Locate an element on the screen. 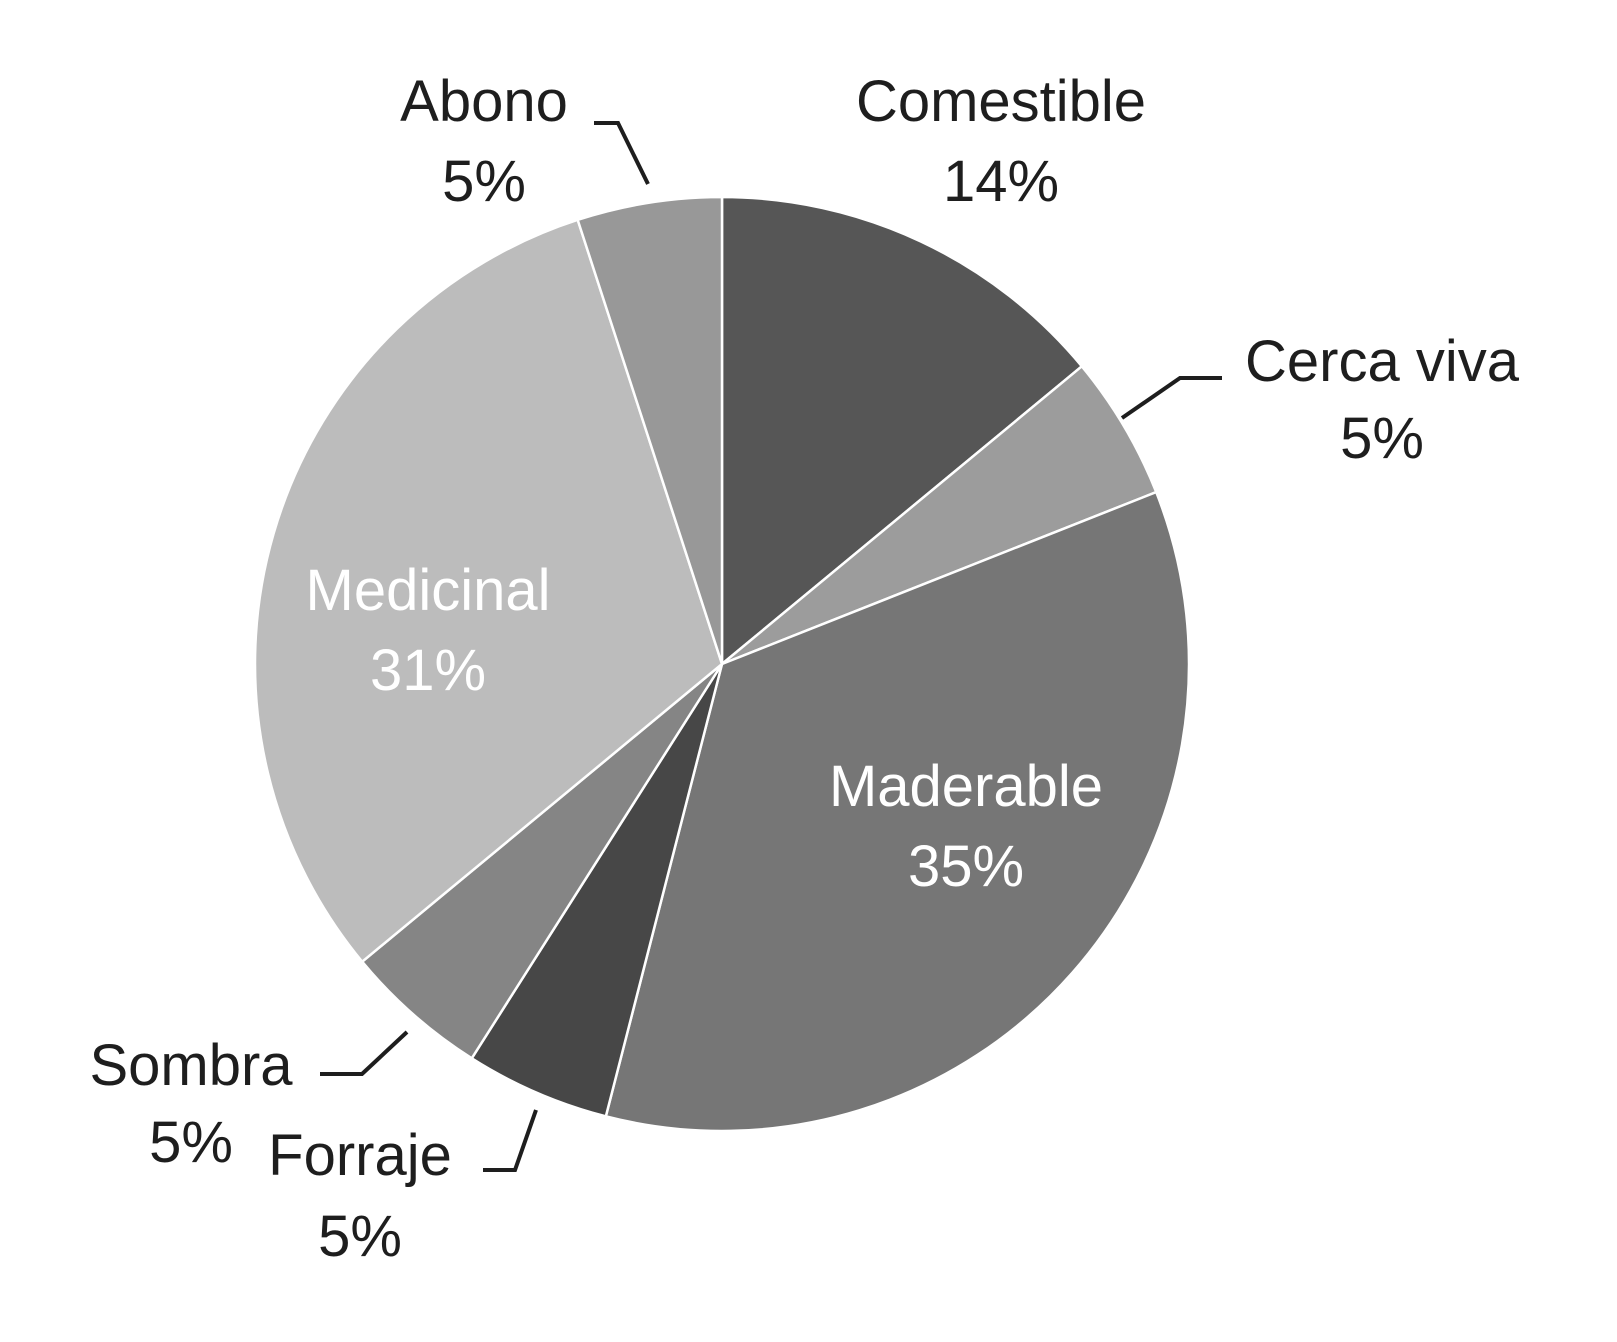 This screenshot has height=1342, width=1617. slice-value-maderable: 35% is located at coordinates (966, 866).